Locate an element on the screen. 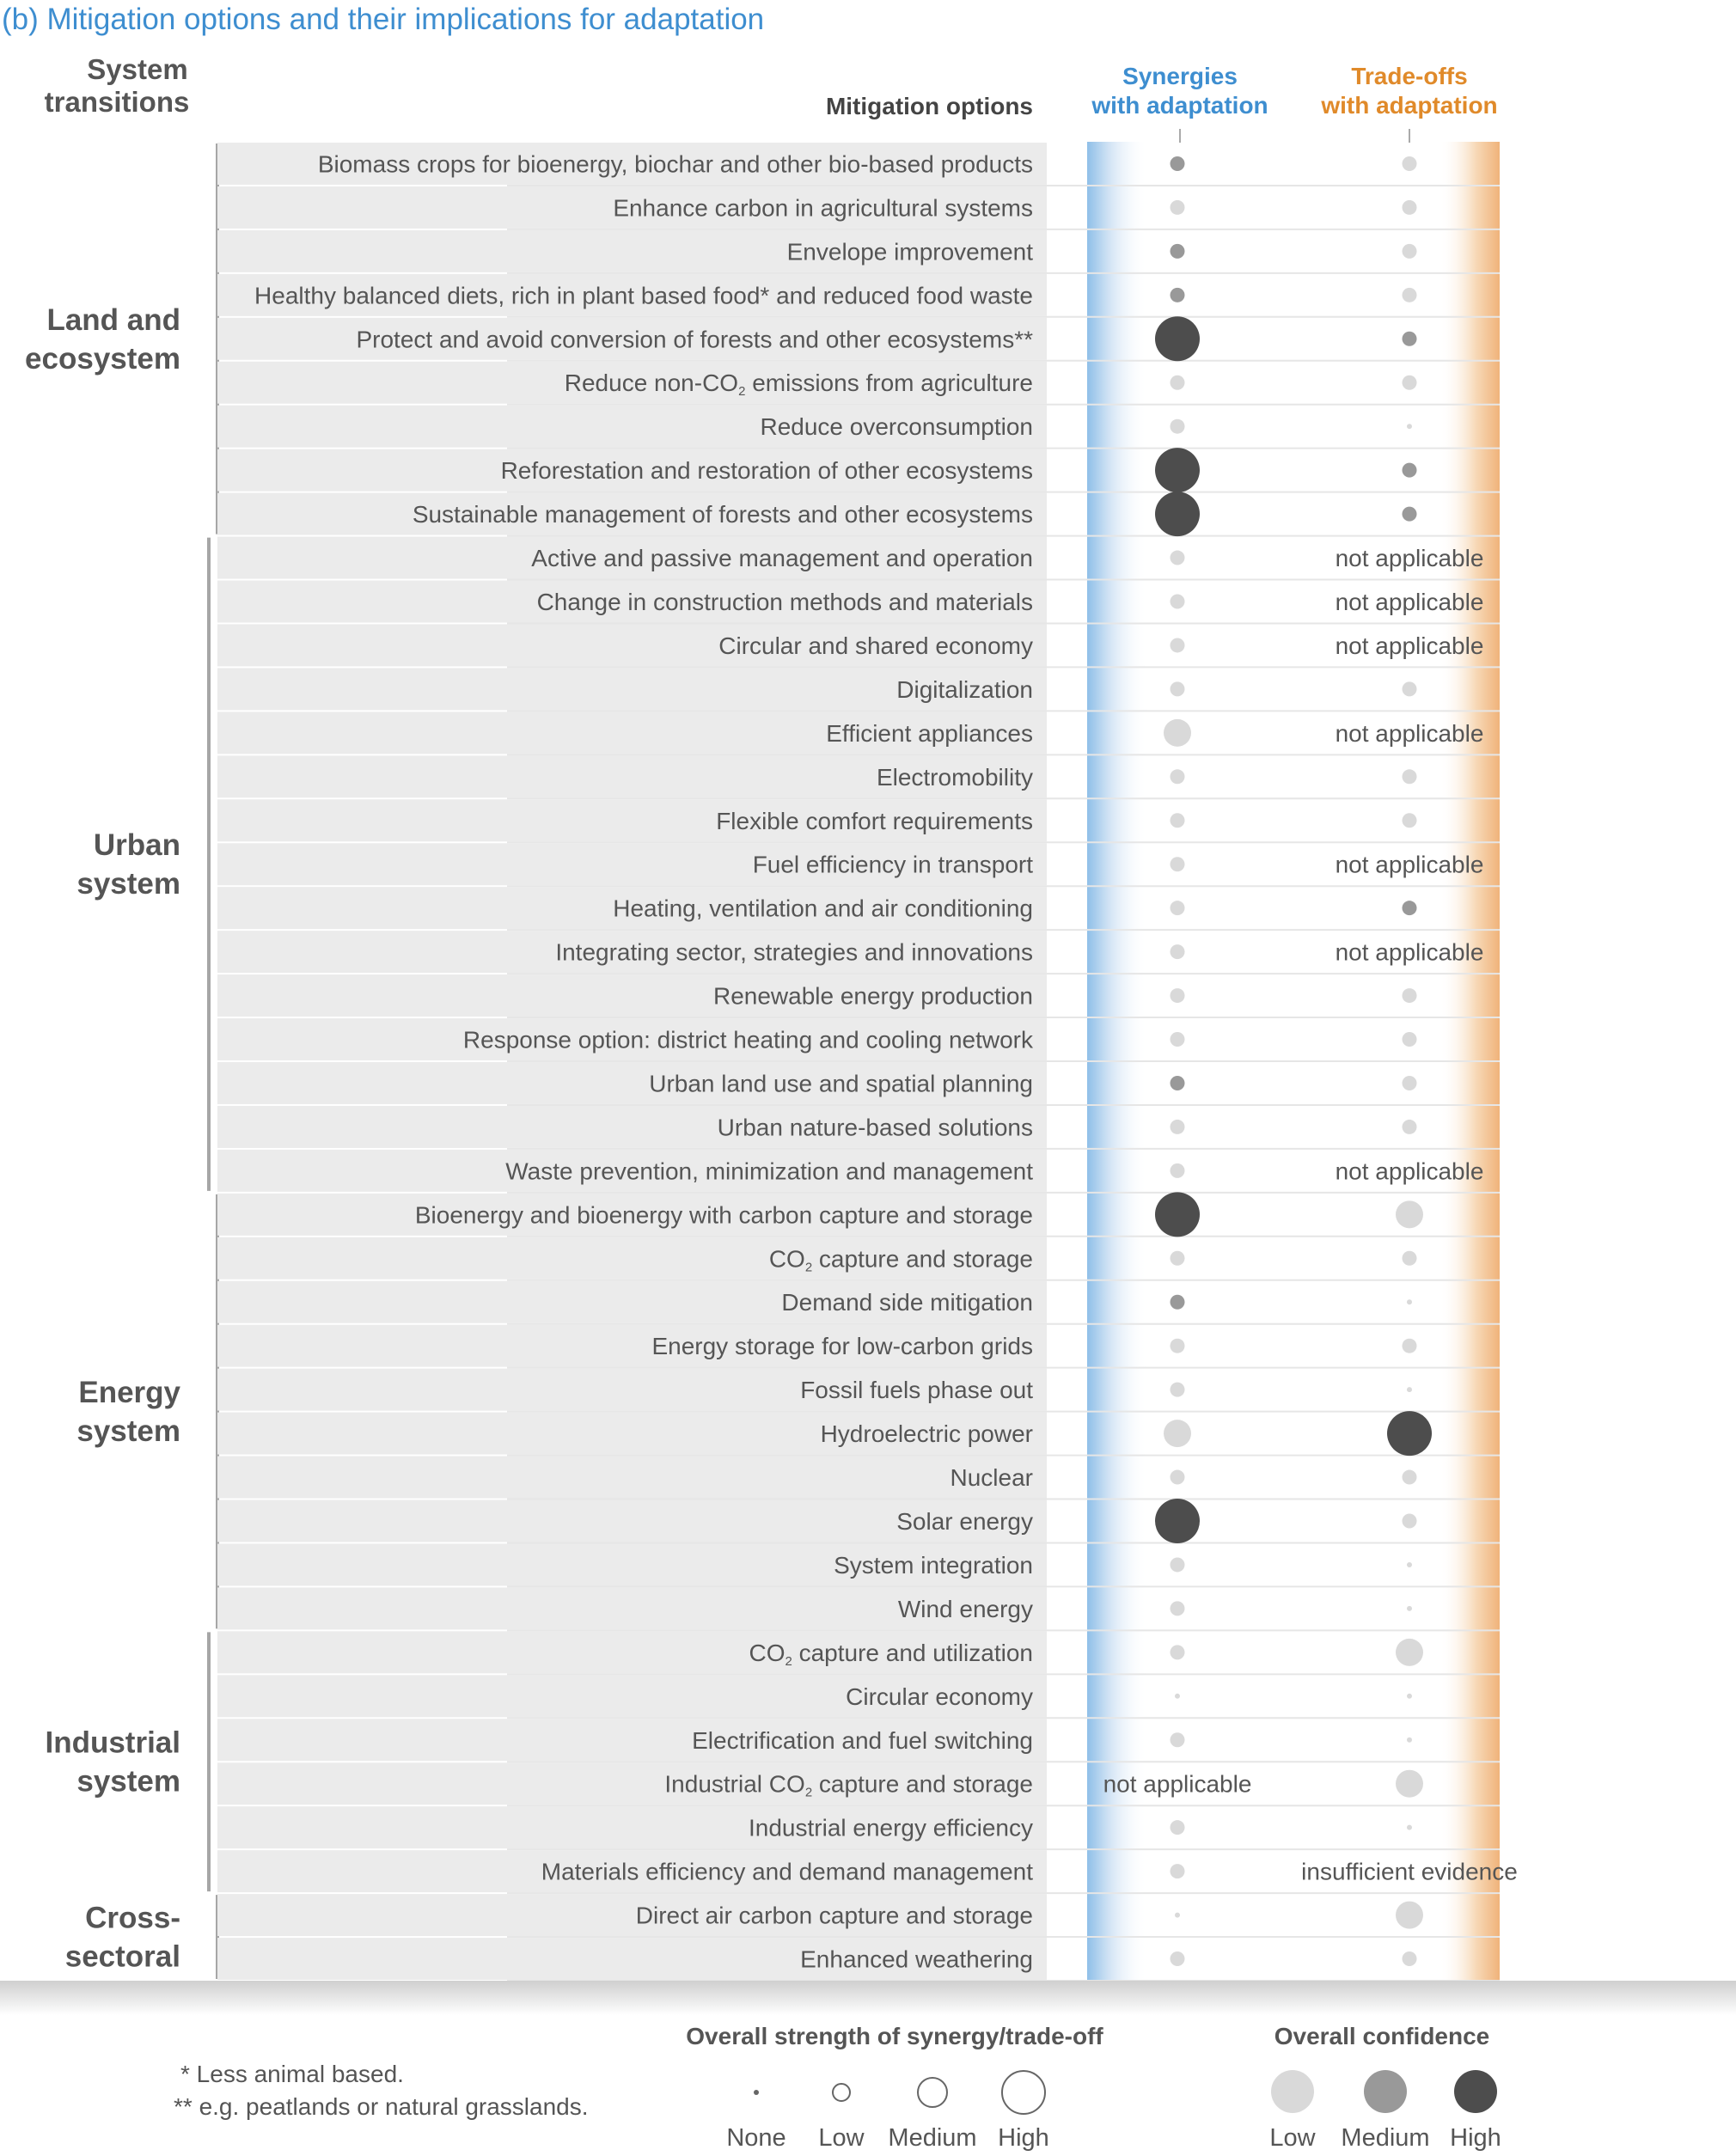 This screenshot has width=1736, height=2156. synergy-note: not applicable is located at coordinates (1177, 1784).